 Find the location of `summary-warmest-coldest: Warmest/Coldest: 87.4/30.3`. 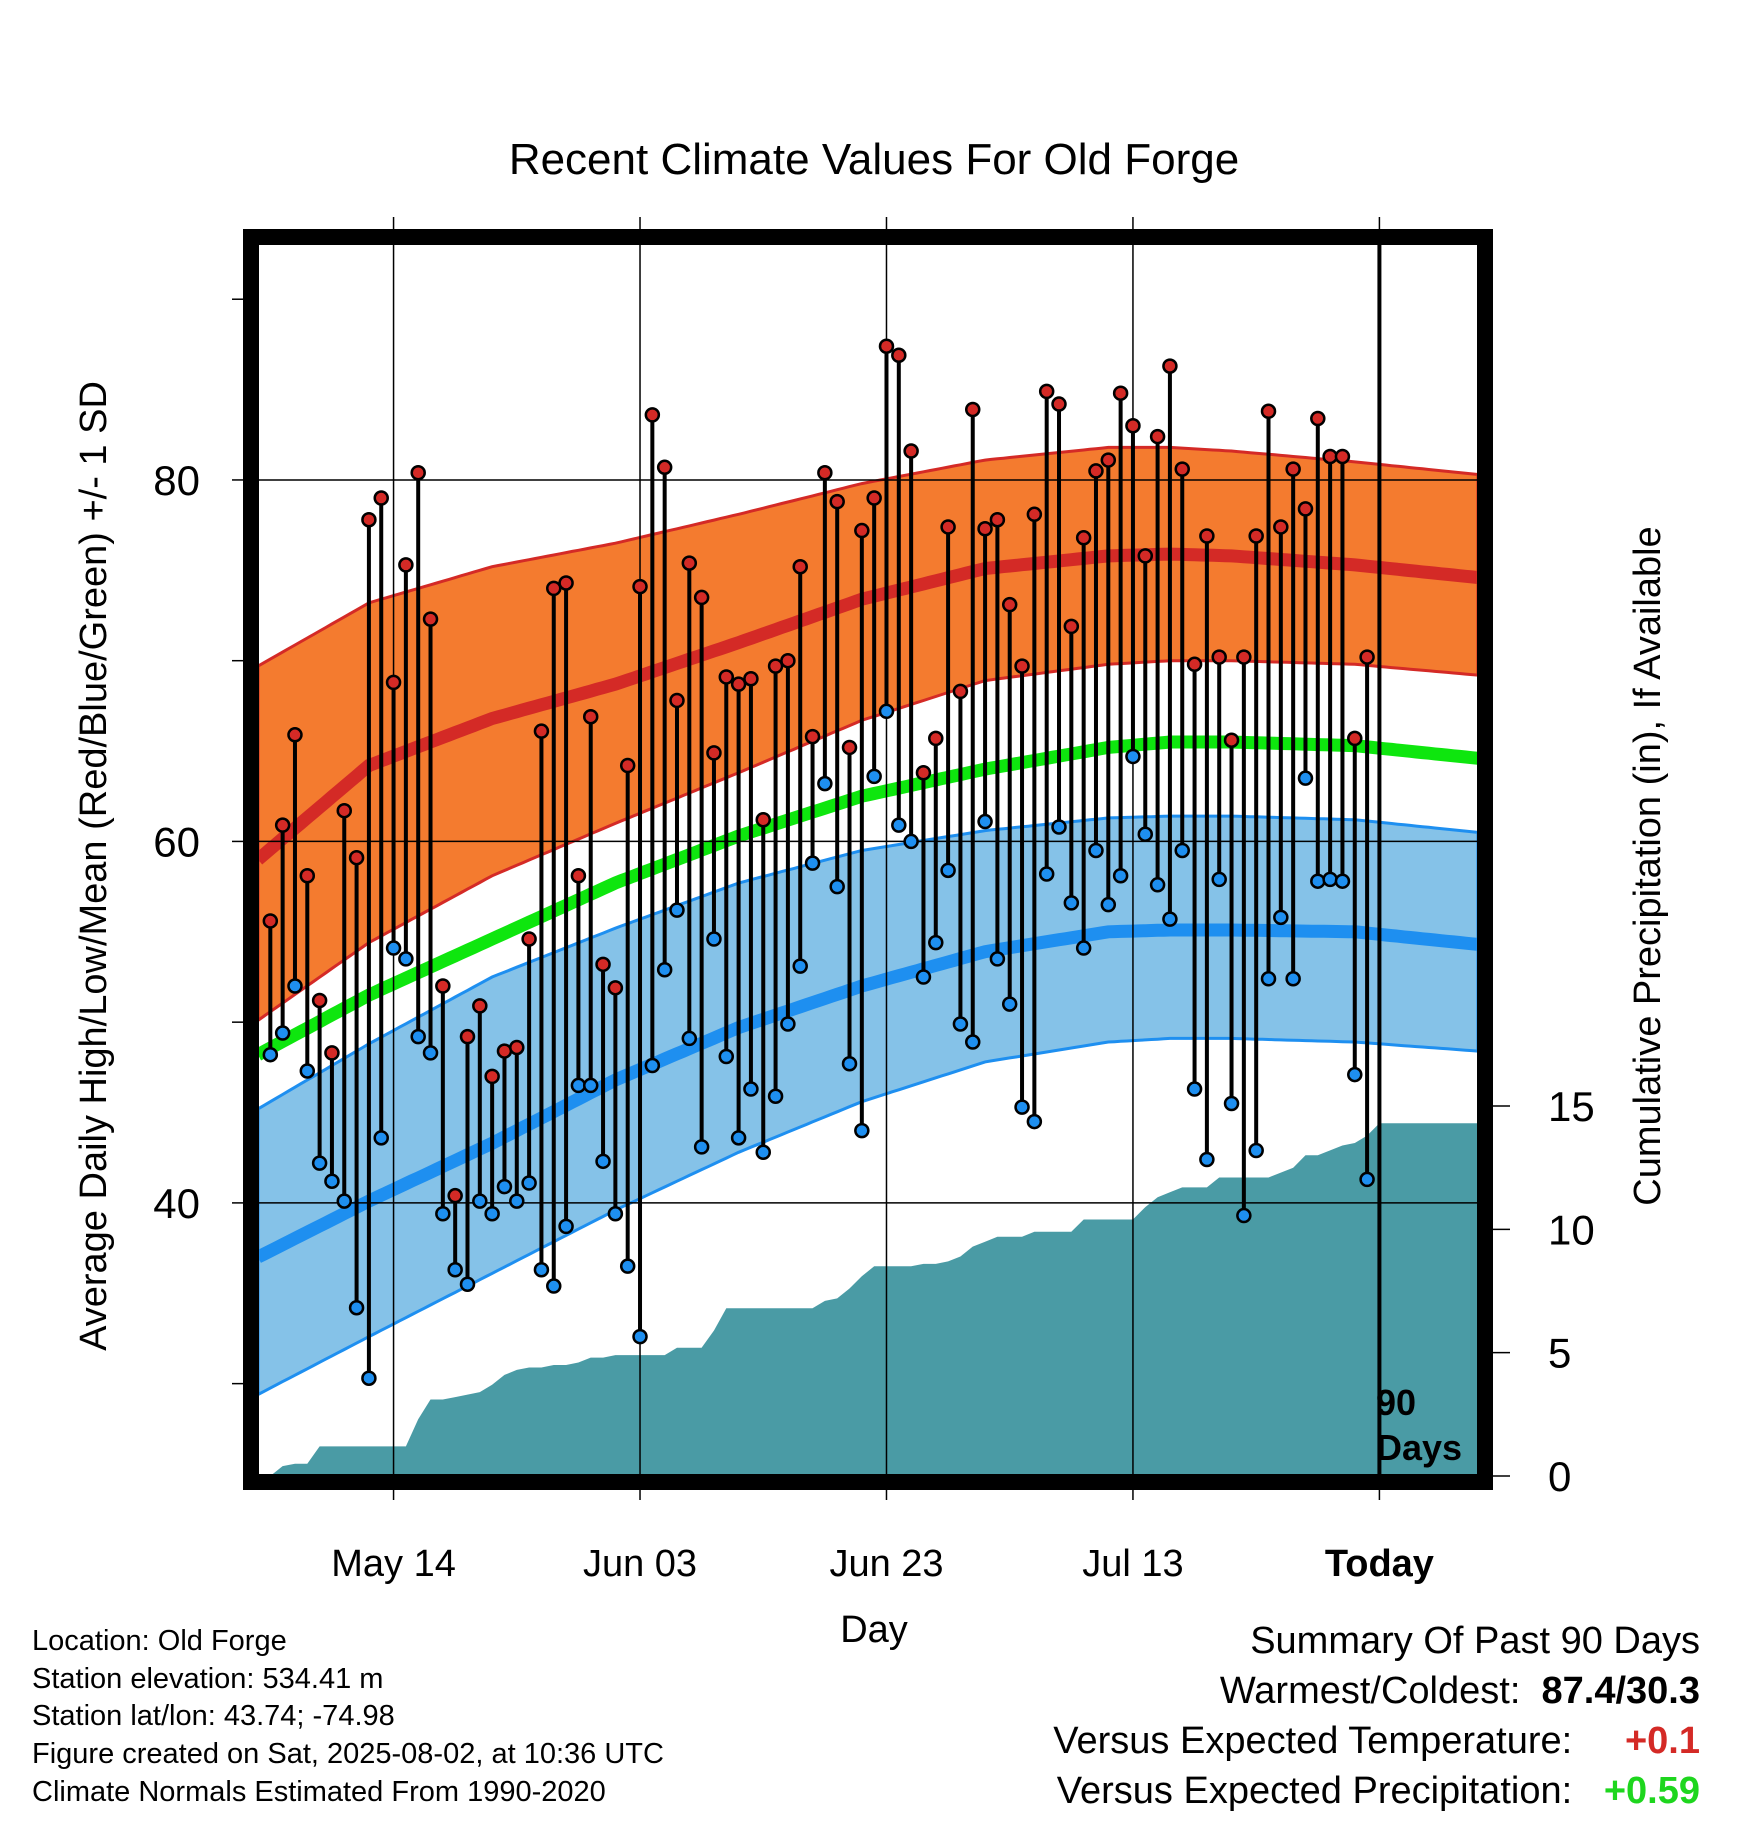

summary-warmest-coldest: Warmest/Coldest: 87.4/30.3 is located at coordinates (1460, 1691).